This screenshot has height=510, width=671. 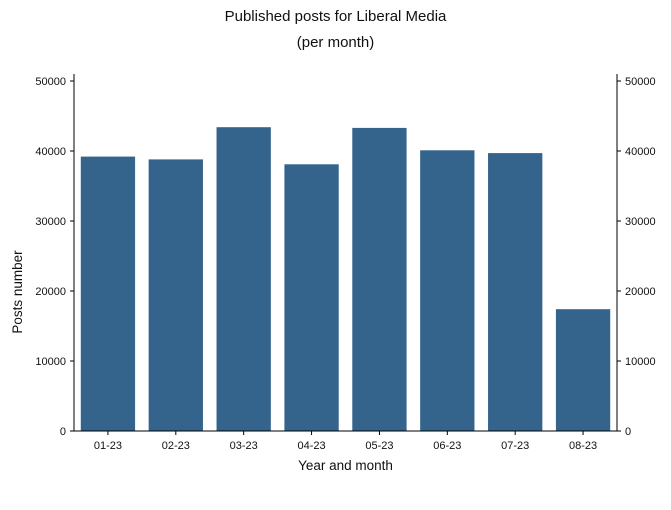 What do you see at coordinates (176, 446) in the screenshot?
I see `x-tick-label: 02-23` at bounding box center [176, 446].